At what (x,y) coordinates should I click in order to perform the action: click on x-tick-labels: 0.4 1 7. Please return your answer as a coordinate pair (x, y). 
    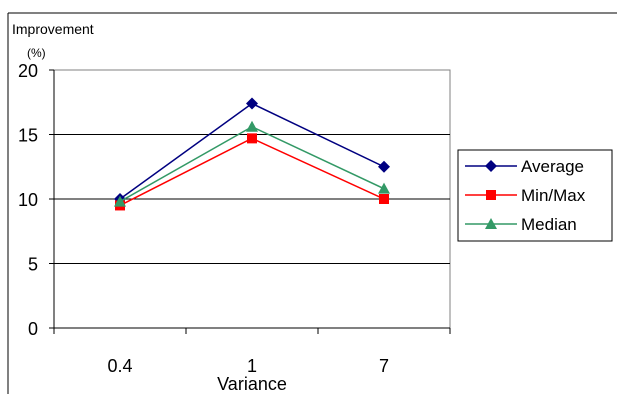
    Looking at the image, I should click on (248, 366).